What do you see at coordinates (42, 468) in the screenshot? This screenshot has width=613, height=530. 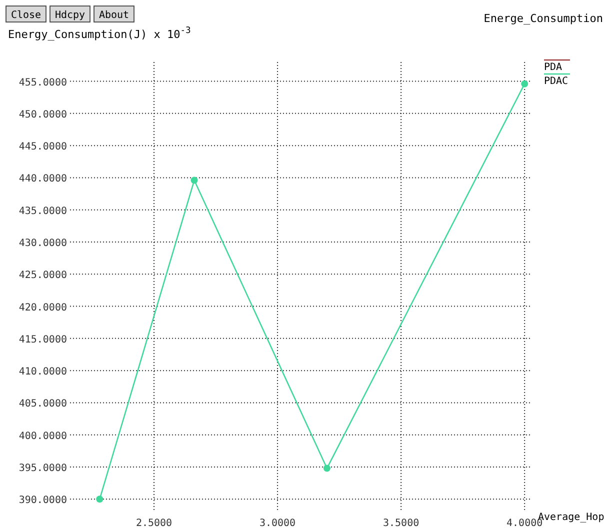 I see `y-tick-label: 395.0000` at bounding box center [42, 468].